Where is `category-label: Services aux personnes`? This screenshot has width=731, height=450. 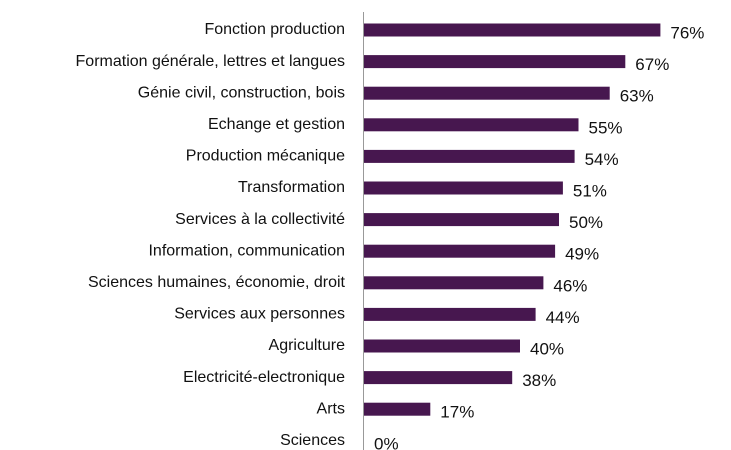 category-label: Services aux personnes is located at coordinates (259, 314).